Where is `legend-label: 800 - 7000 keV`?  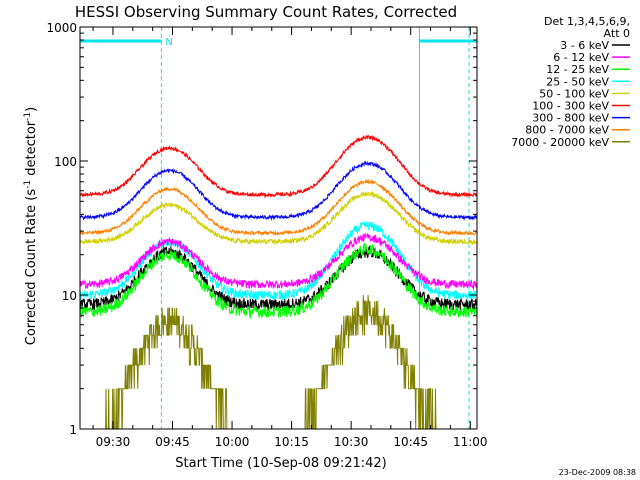
legend-label: 800 - 7000 keV is located at coordinates (567, 130).